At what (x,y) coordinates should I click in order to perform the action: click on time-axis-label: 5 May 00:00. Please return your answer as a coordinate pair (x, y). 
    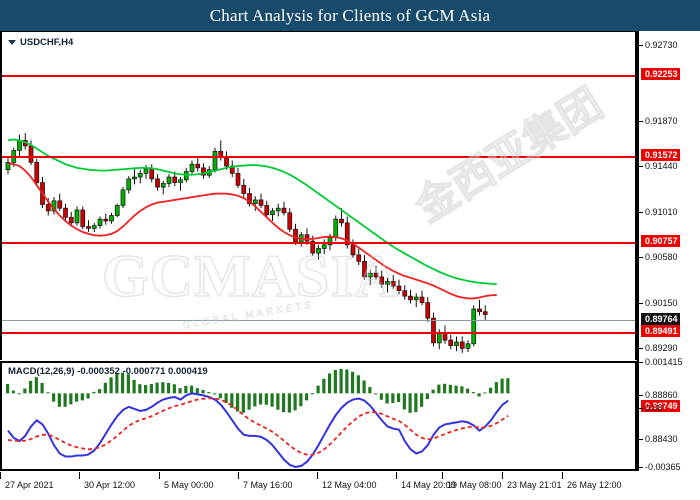
    Looking at the image, I should click on (186, 481).